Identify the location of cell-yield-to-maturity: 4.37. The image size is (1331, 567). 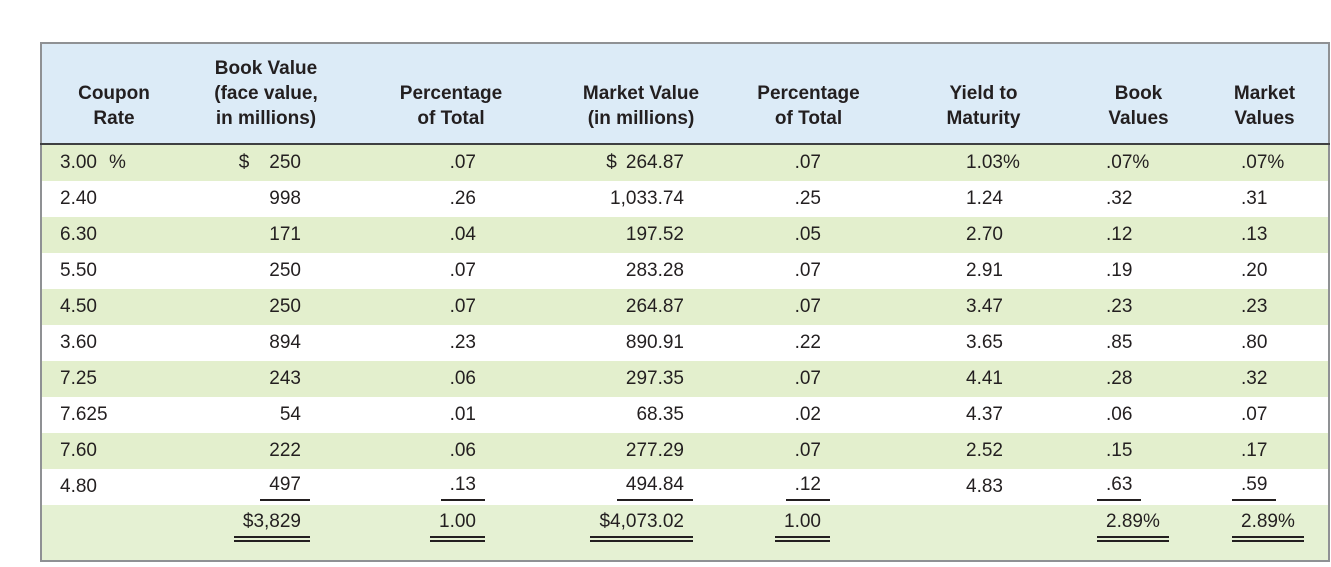
(983, 415).